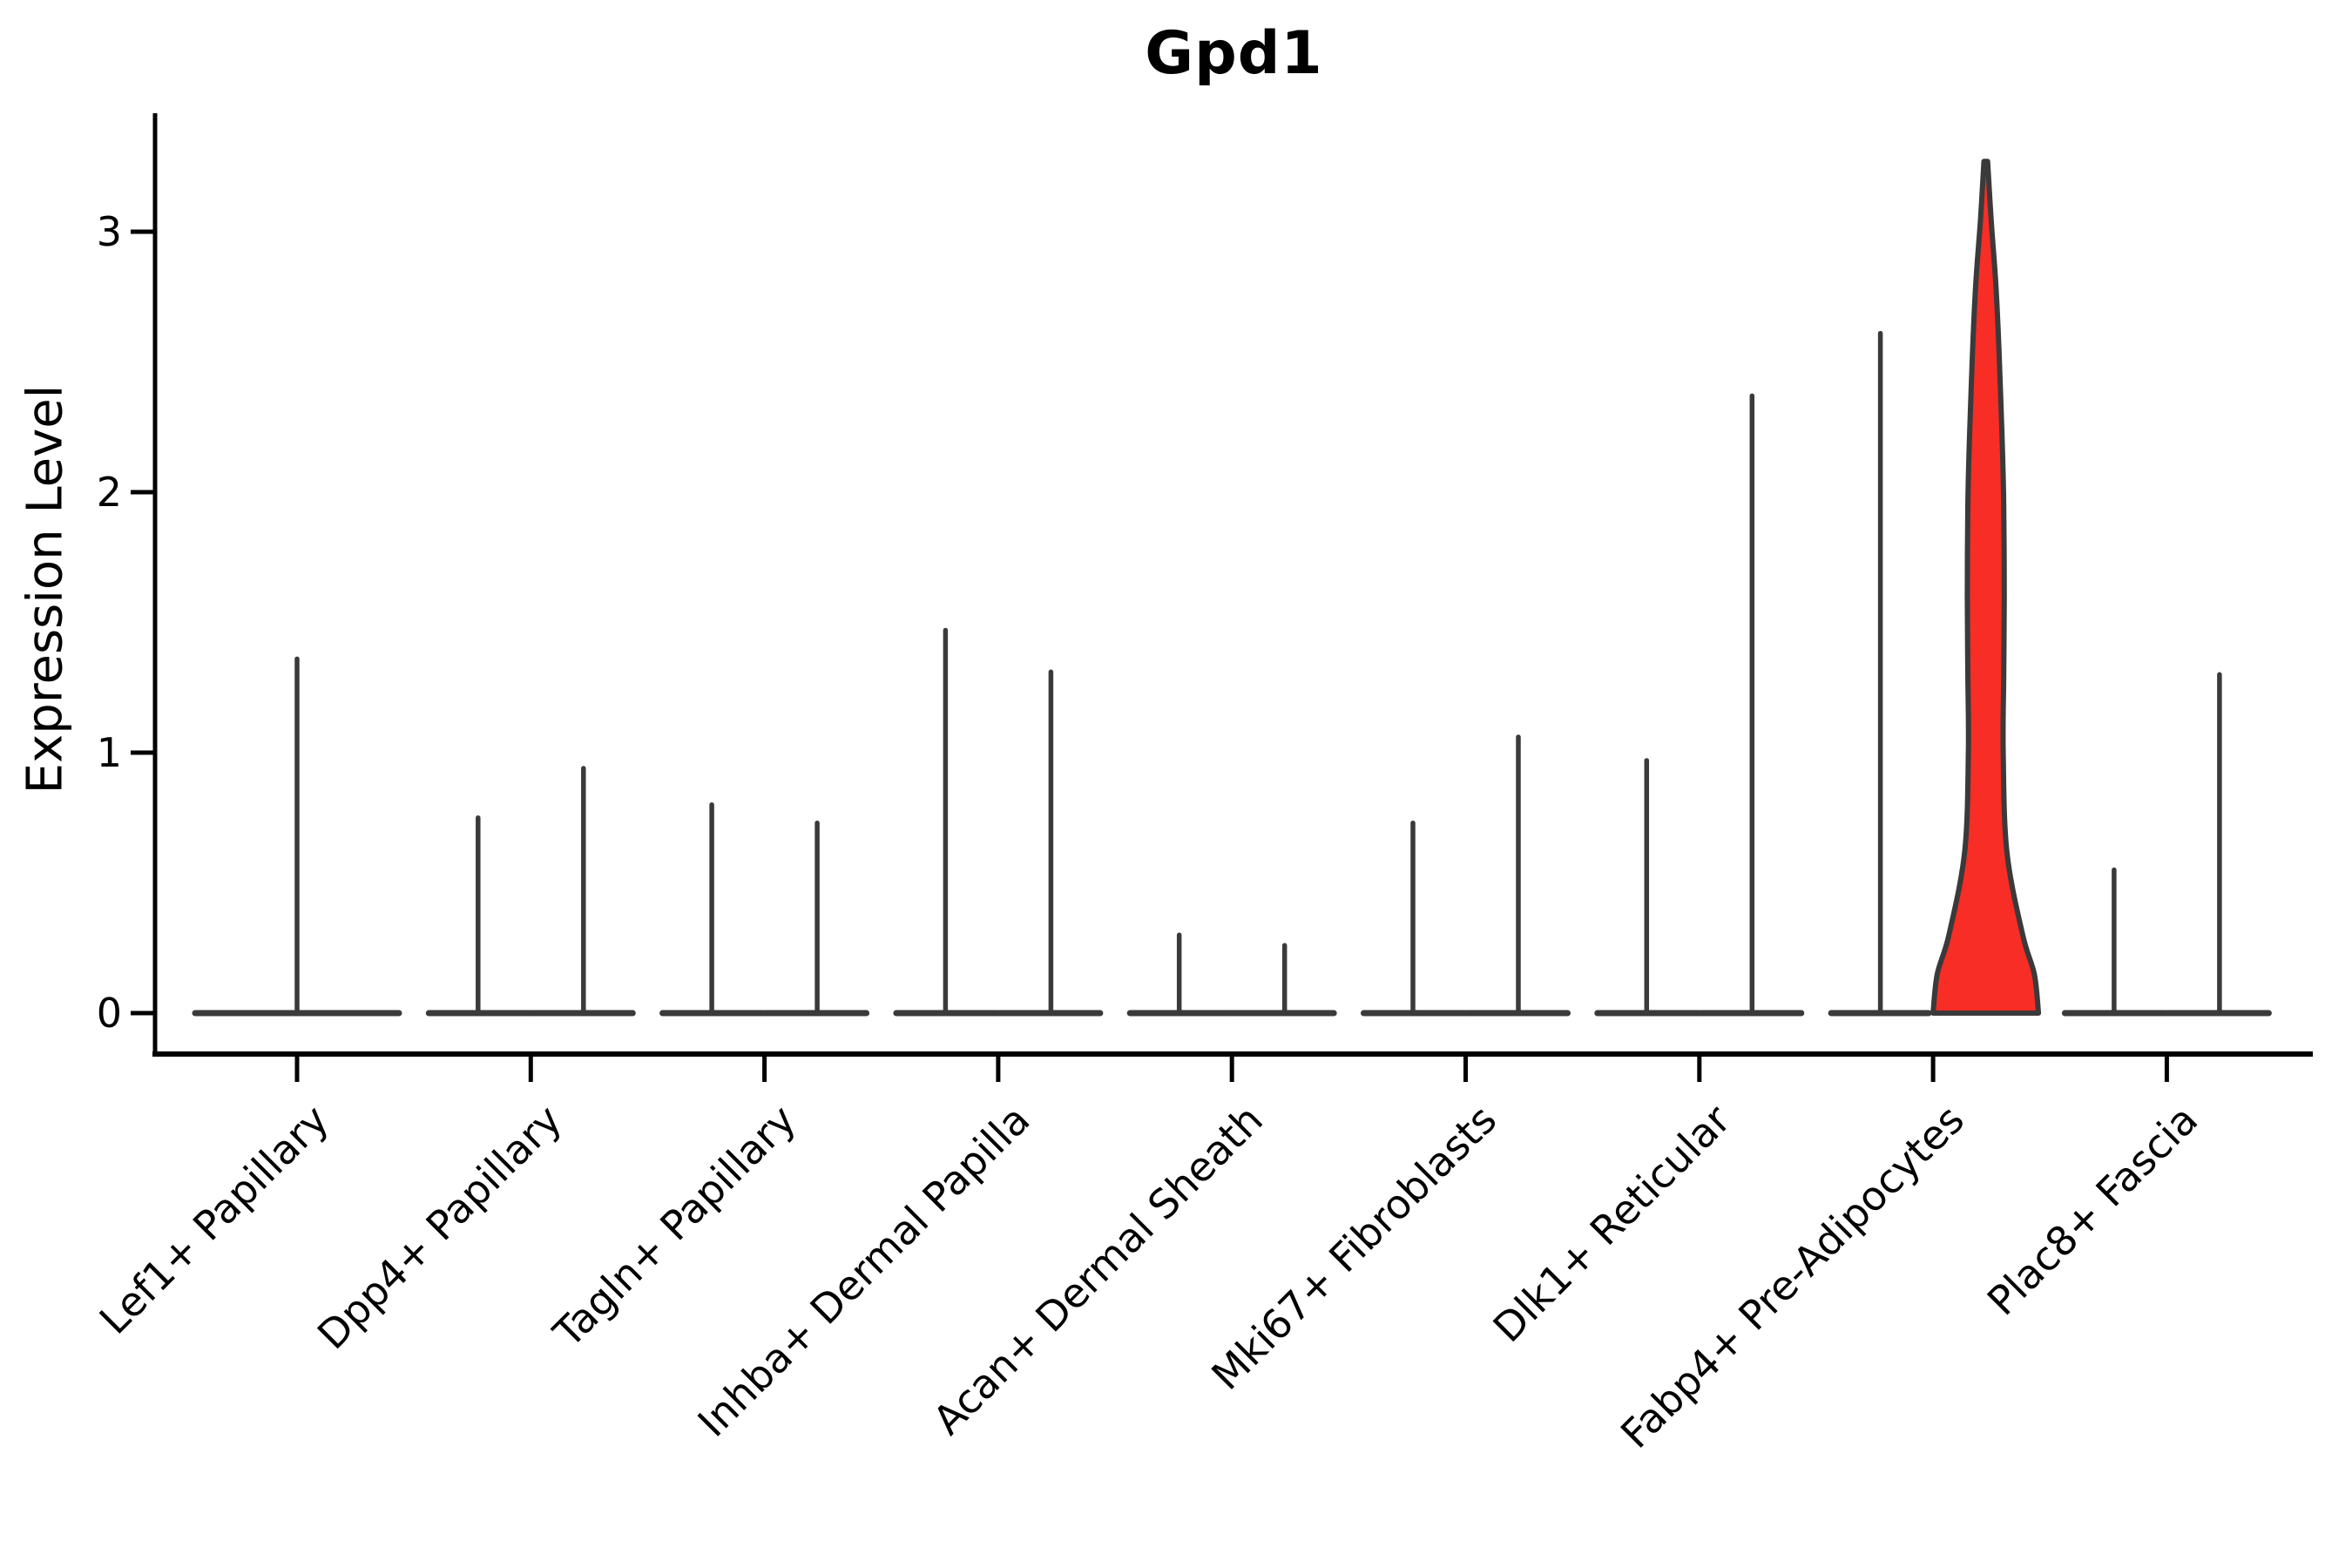  What do you see at coordinates (109, 231) in the screenshot?
I see `y-tick-label: 3` at bounding box center [109, 231].